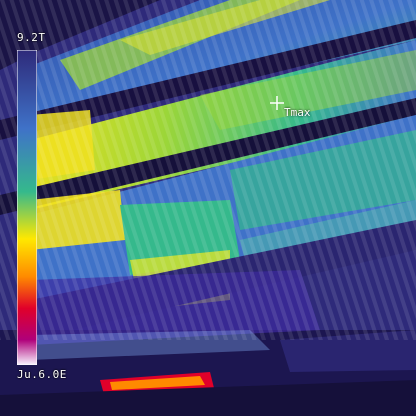 This screenshot has width=416, height=416. Describe the element at coordinates (42, 374) in the screenshot. I see `scale-min-label: Ju.6.0E` at that location.